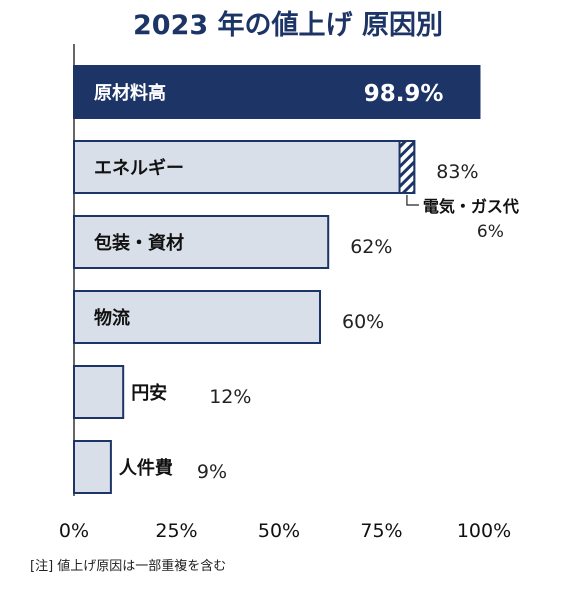 This screenshot has height=593, width=576. What do you see at coordinates (407, 167) in the screenshot?
I see `sub-segment-hatched` at bounding box center [407, 167].